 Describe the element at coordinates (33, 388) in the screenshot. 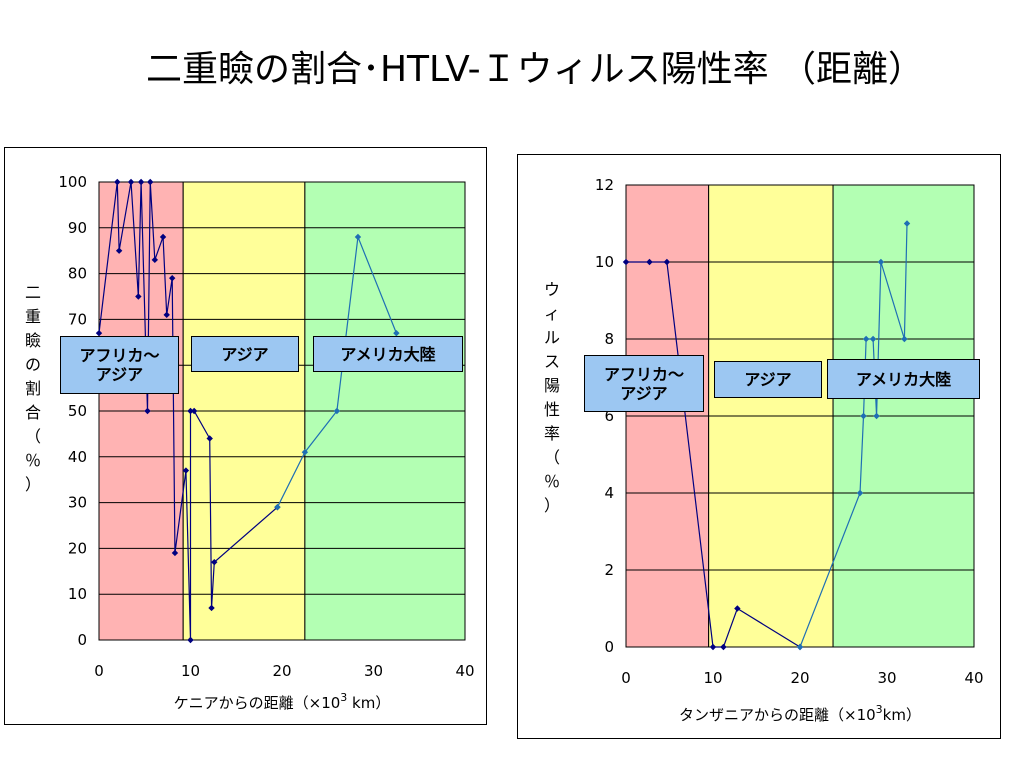

I see `y-axis-label: 二重瞼の割合（％）` at that location.